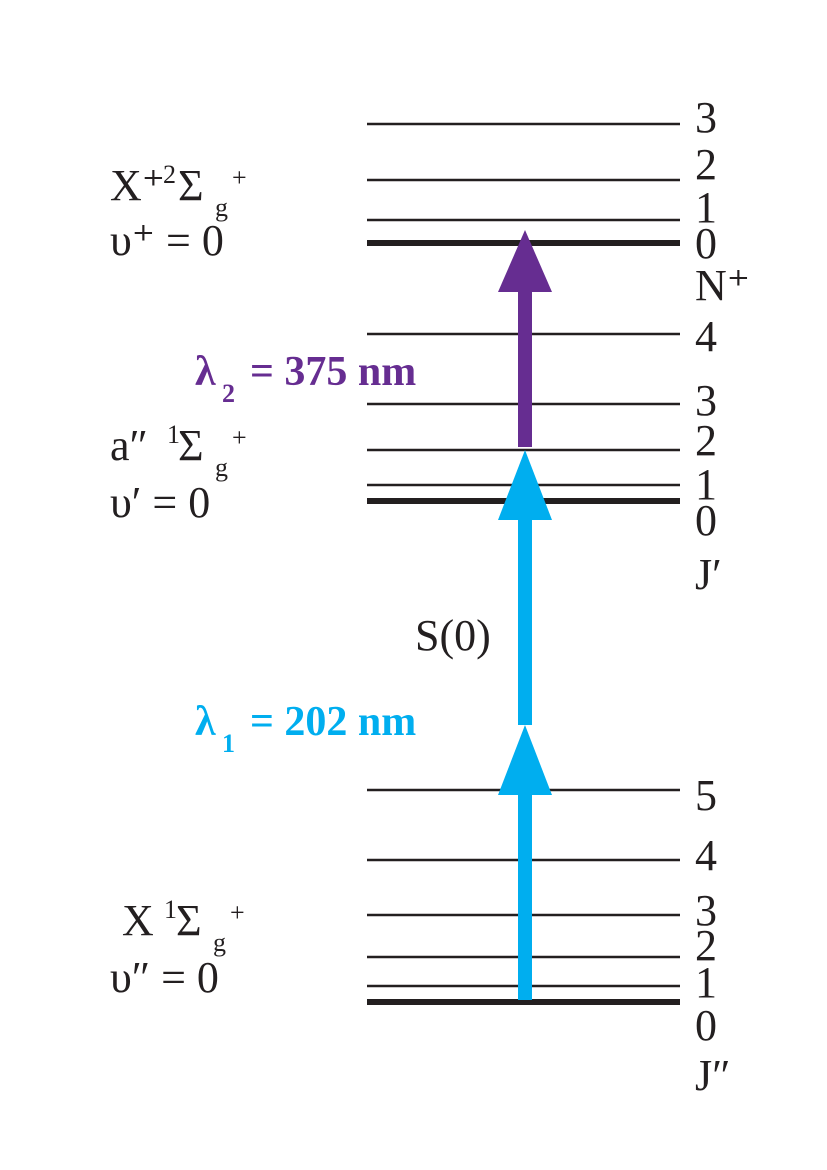  I want to click on wavelength-label: λ 1 = 202 nm, so click(305, 730).